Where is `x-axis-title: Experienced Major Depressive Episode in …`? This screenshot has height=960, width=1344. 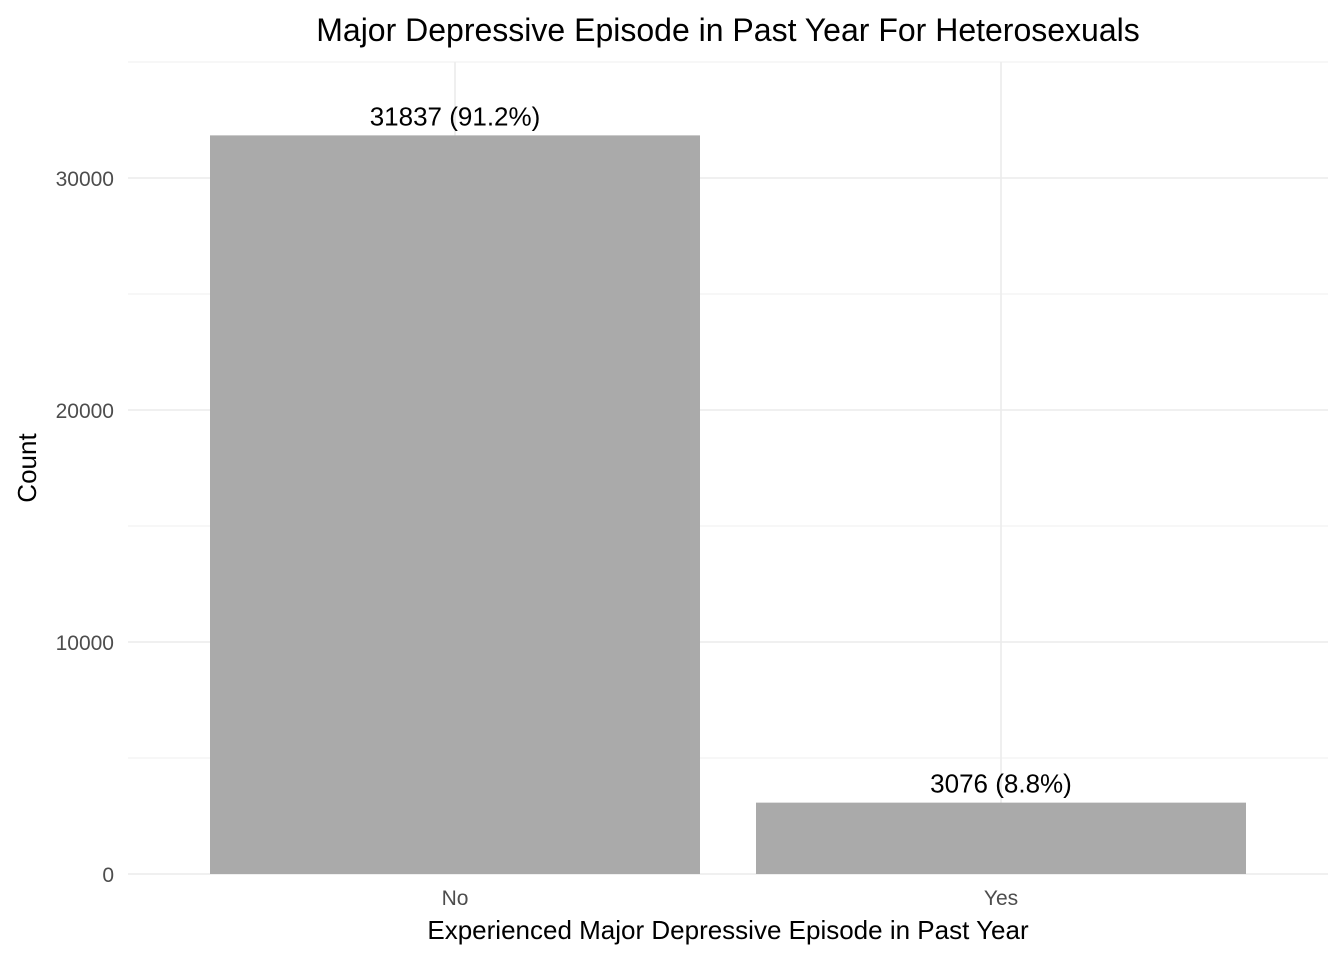 x-axis-title: Experienced Major Depressive Episode in … is located at coordinates (728, 930).